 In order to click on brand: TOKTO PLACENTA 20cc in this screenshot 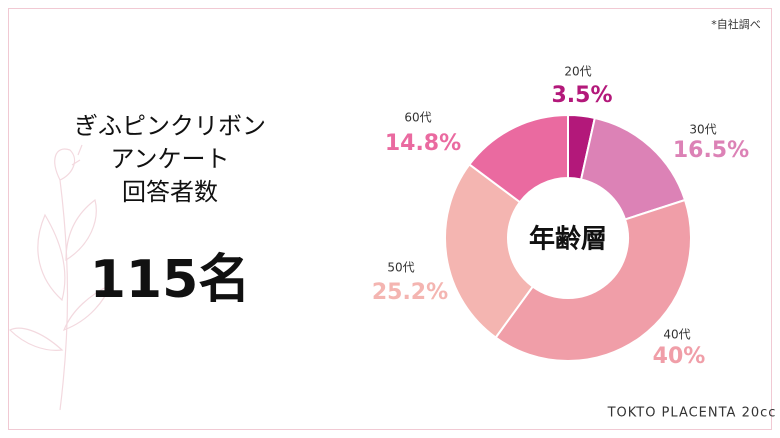, I will do `click(692, 413)`.